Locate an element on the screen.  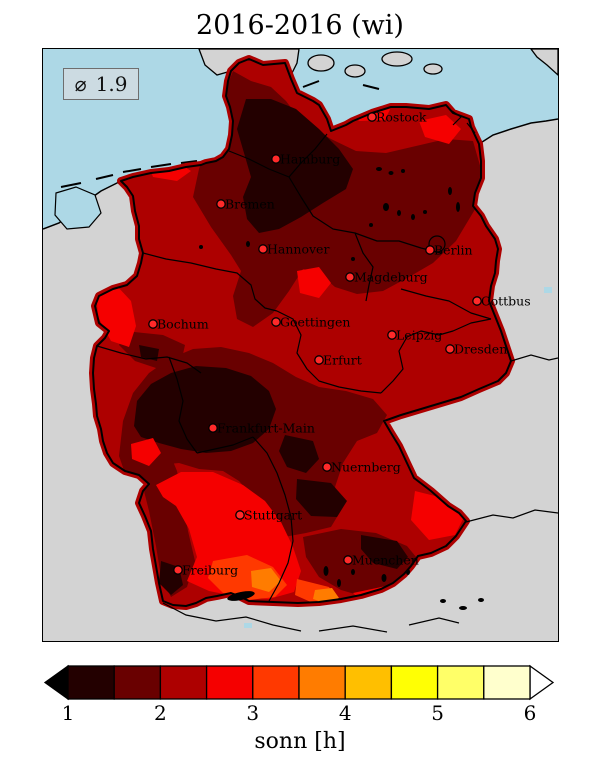
city-label: Cottbus is located at coordinates (506, 301).